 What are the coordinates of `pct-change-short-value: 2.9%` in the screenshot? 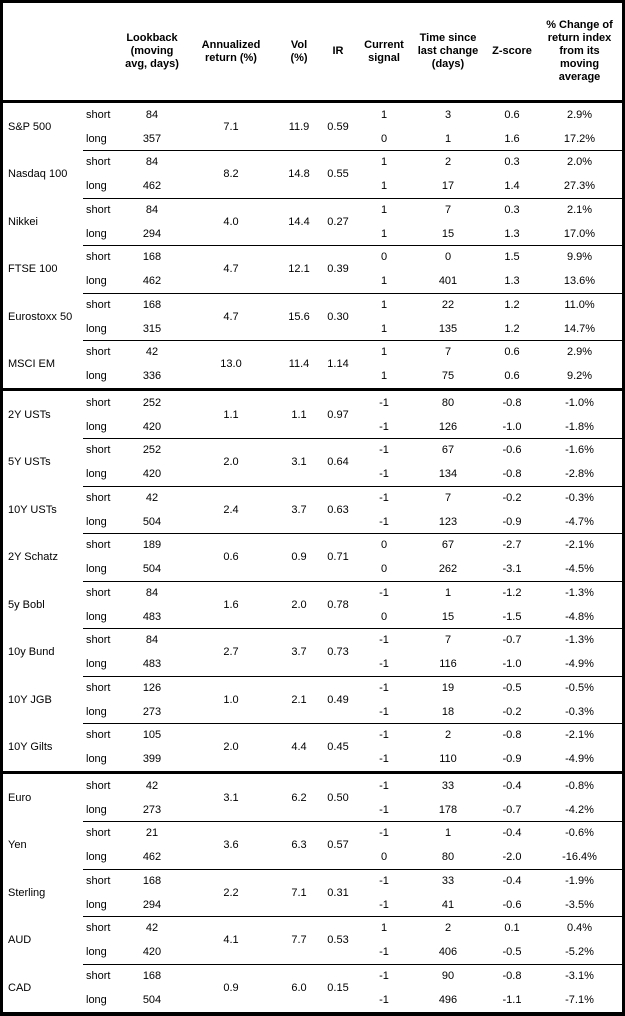 It's located at (579, 352).